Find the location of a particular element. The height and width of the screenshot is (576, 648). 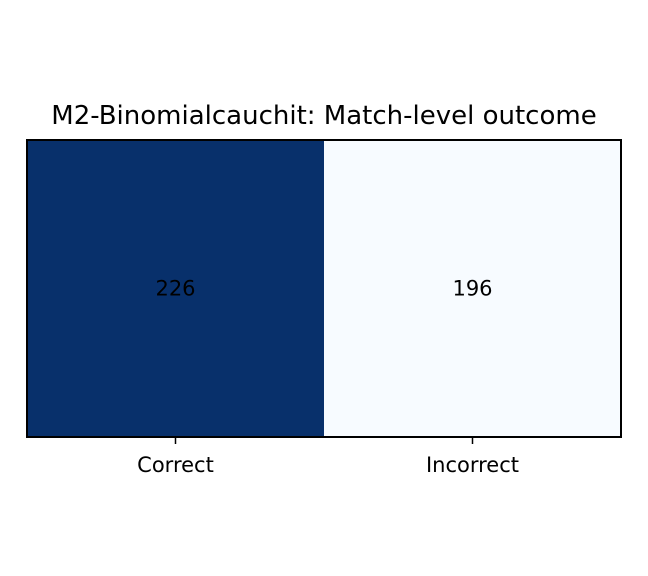

chart-title: M2-Binomialcauchit: Match-level outcome is located at coordinates (323, 116).